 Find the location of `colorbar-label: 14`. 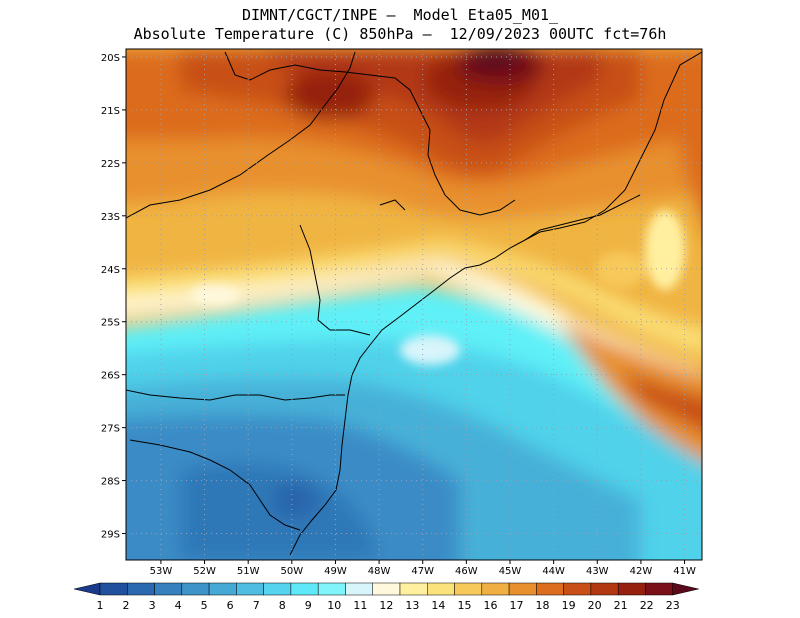

colorbar-label: 14 is located at coordinates (438, 605).